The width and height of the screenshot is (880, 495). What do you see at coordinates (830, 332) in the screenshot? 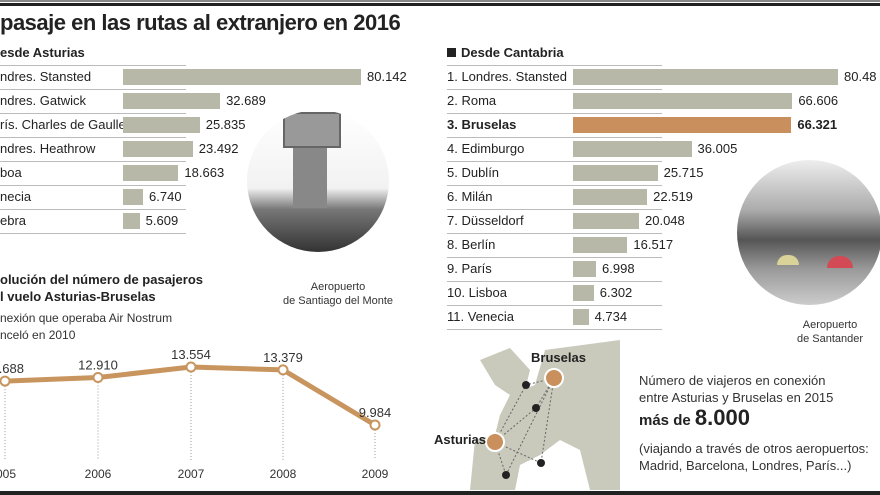
I see `santander-caption: Aeropuerto de Santander` at bounding box center [830, 332].